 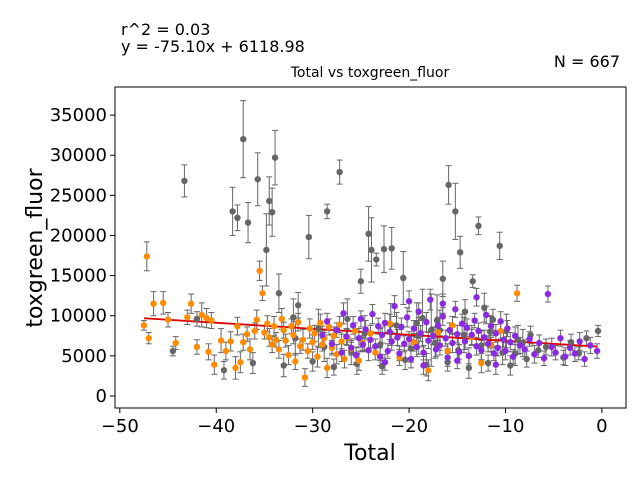 I want to click on x-tick-label: −10, so click(x=505, y=426).